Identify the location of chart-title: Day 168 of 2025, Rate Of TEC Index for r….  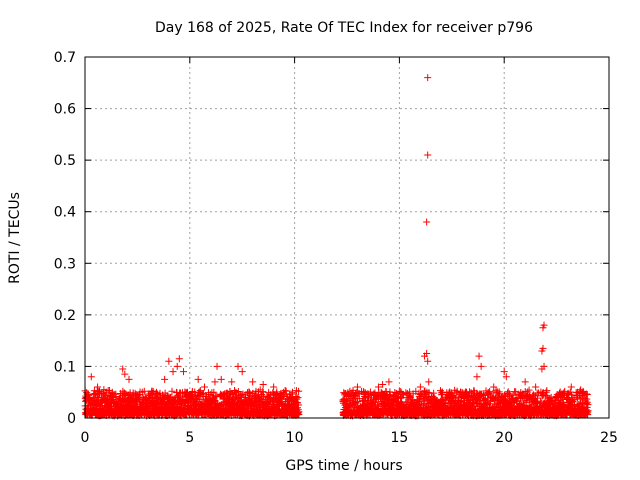
(344, 28).